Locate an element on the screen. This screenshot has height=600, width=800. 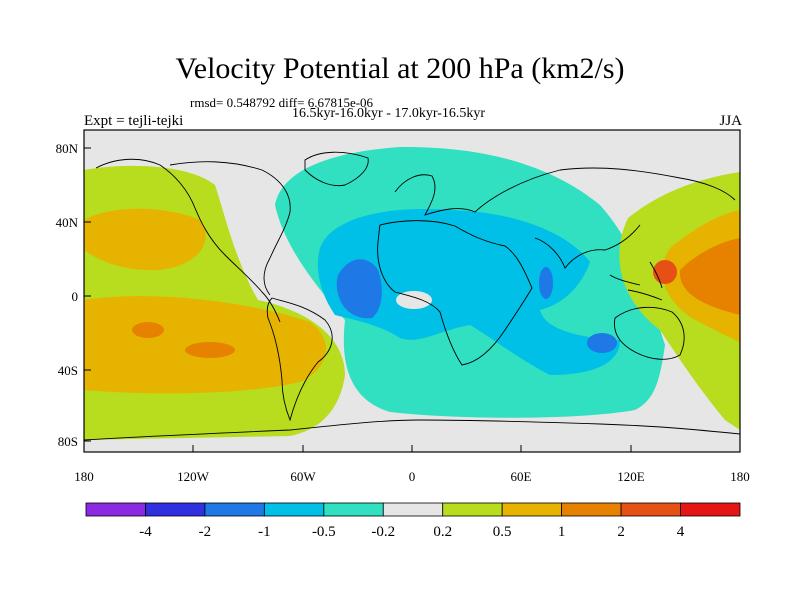
lat-tick-label: 40S is located at coordinates (68, 370).